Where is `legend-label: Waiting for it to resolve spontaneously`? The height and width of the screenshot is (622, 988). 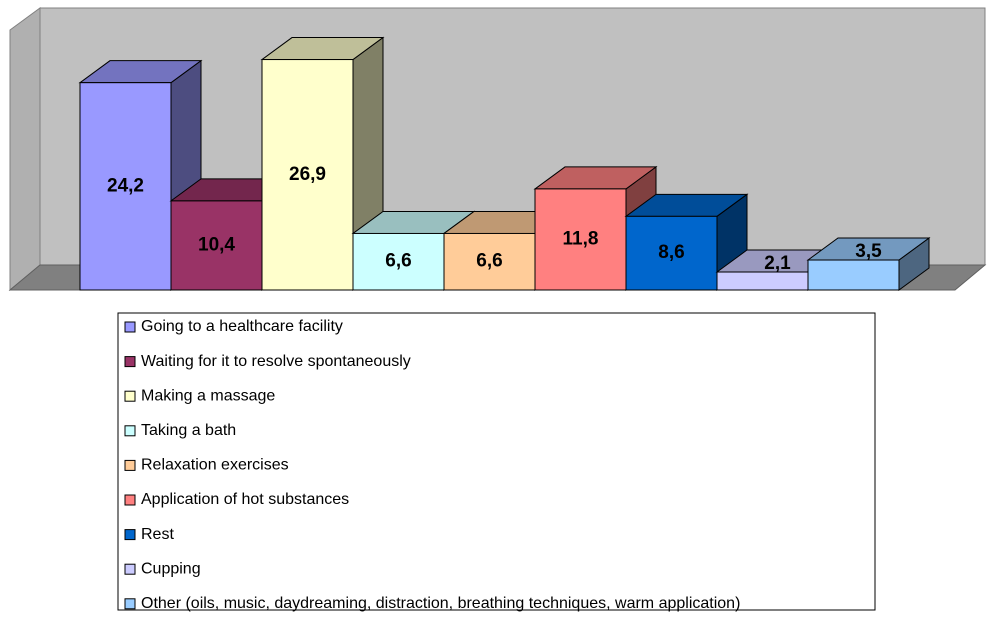
legend-label: Waiting for it to resolve spontaneously is located at coordinates (276, 361).